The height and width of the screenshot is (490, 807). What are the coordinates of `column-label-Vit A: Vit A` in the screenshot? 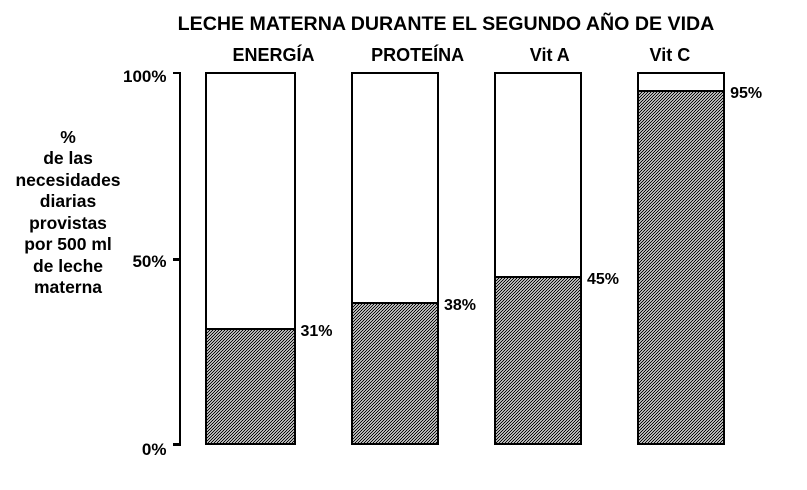 It's located at (549, 54).